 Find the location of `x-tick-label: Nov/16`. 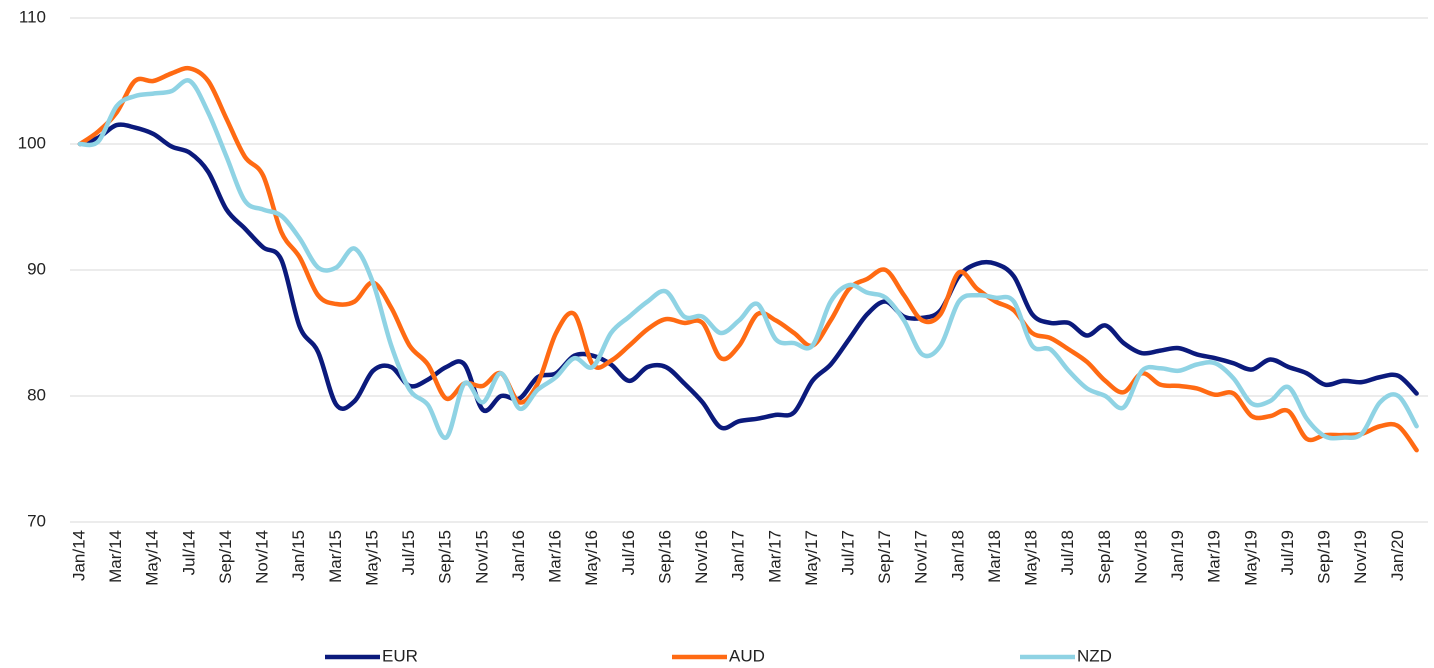

x-tick-label: Nov/16 is located at coordinates (701, 557).